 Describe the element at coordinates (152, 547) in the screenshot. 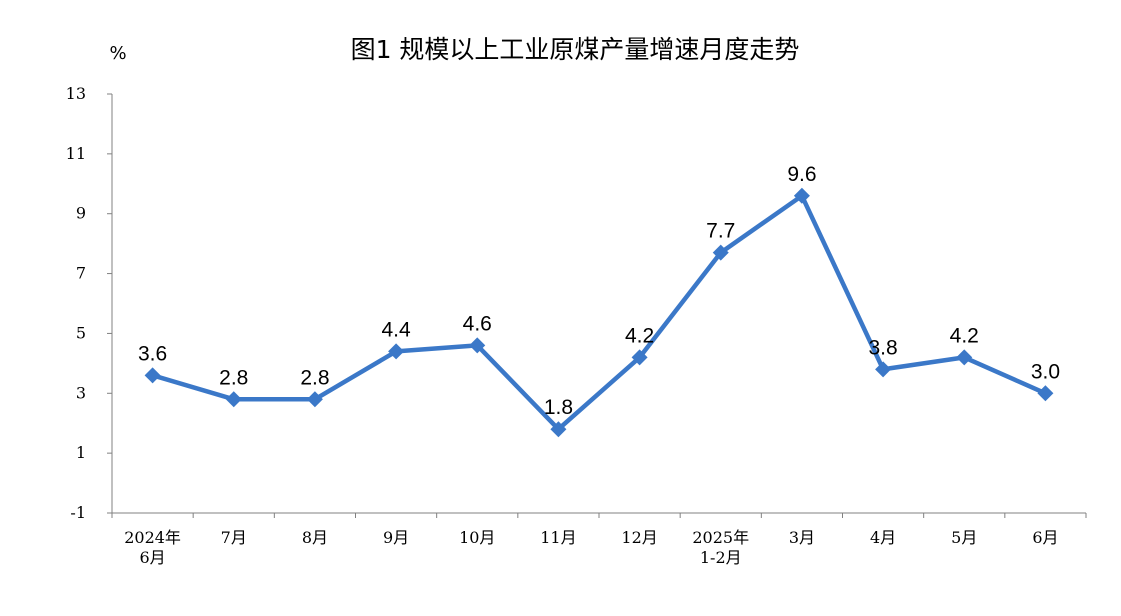

I see `x-tick-label: 2024年 6月` at that location.